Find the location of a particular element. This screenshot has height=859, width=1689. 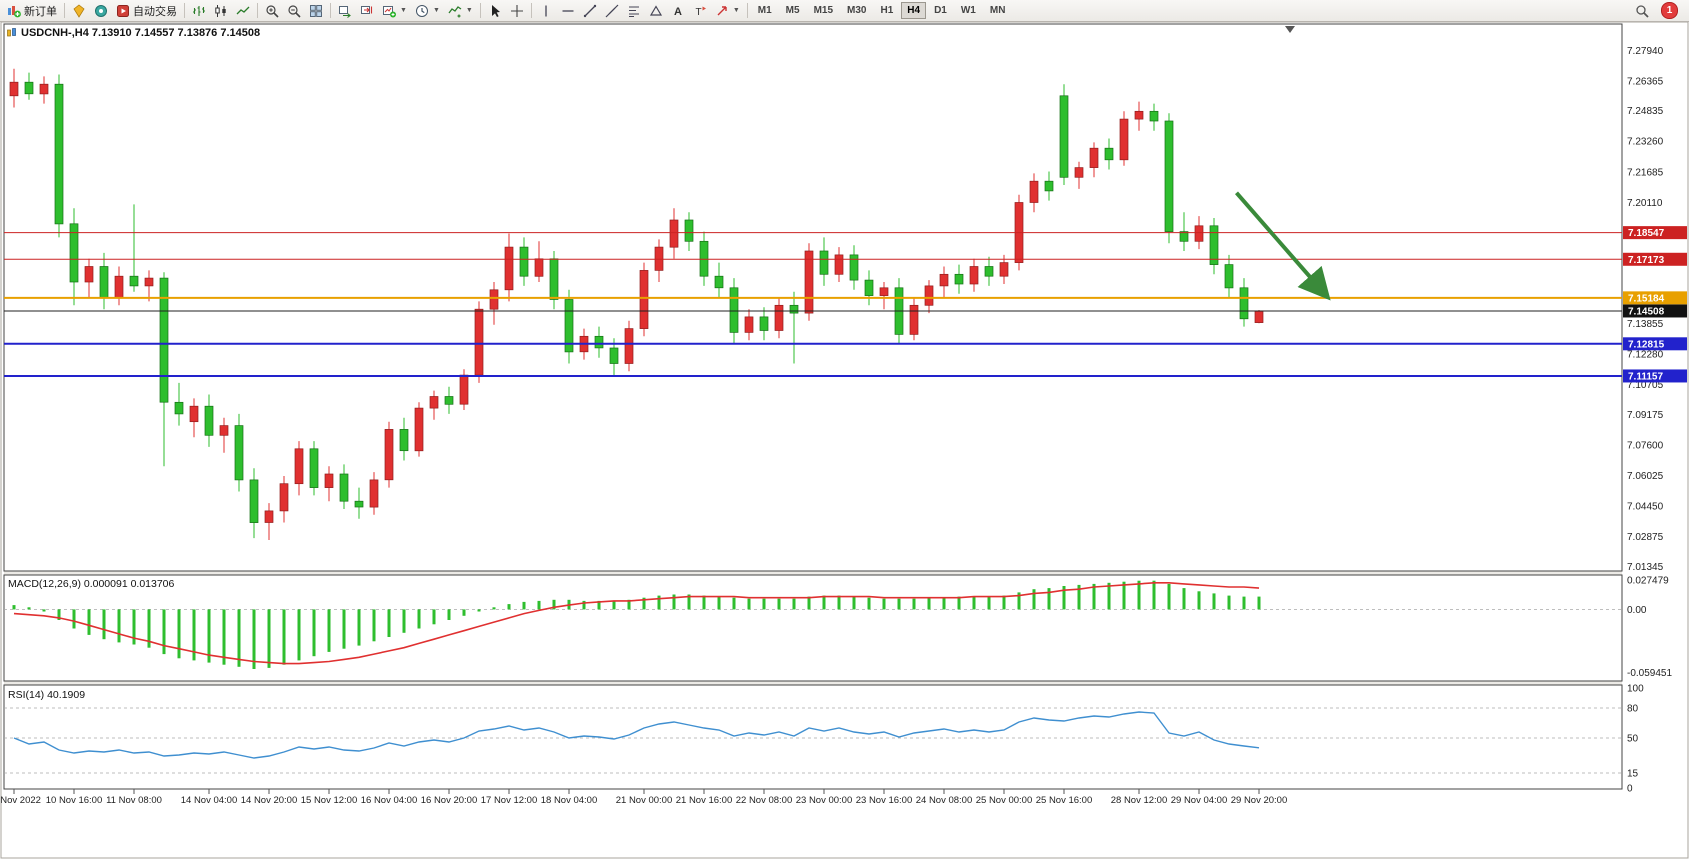

svg-text: 10 Nov 16:00 is located at coordinates (74, 800).